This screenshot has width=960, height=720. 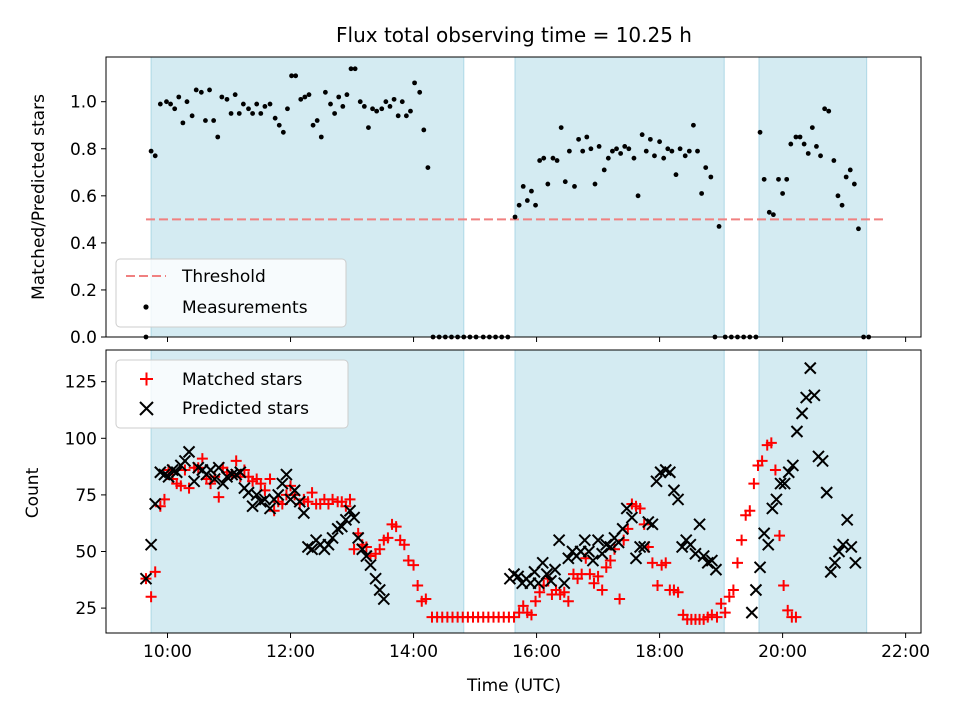 What do you see at coordinates (86, 609) in the screenshot?
I see `y-tick-label: 25` at bounding box center [86, 609].